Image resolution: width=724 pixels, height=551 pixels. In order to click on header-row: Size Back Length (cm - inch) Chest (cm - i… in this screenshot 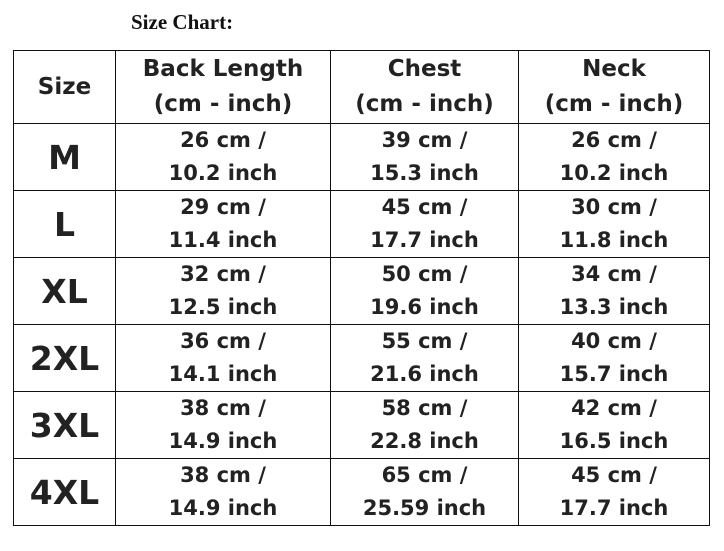, I will do `click(361, 87)`.